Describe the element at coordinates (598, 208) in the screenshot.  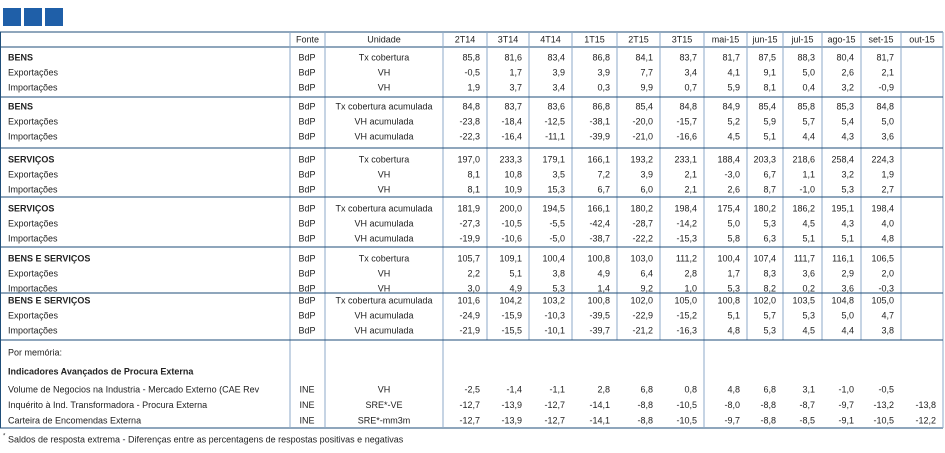
I see `cell-value: 166,1` at that location.